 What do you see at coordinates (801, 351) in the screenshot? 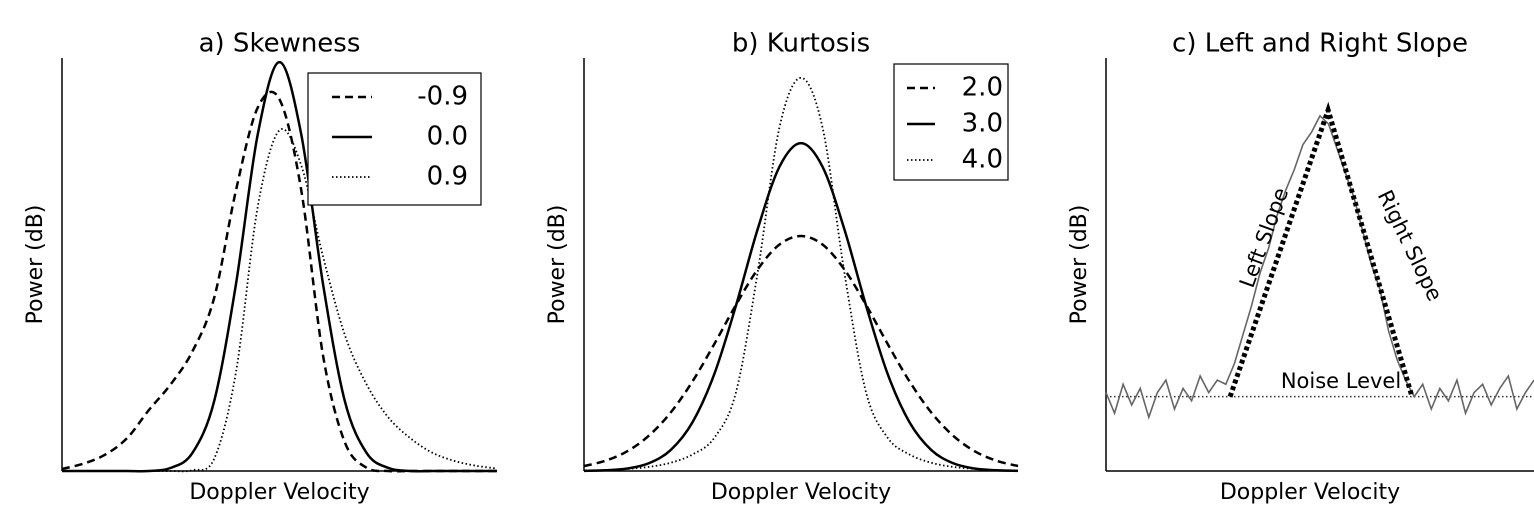
I see `series-line` at bounding box center [801, 351].